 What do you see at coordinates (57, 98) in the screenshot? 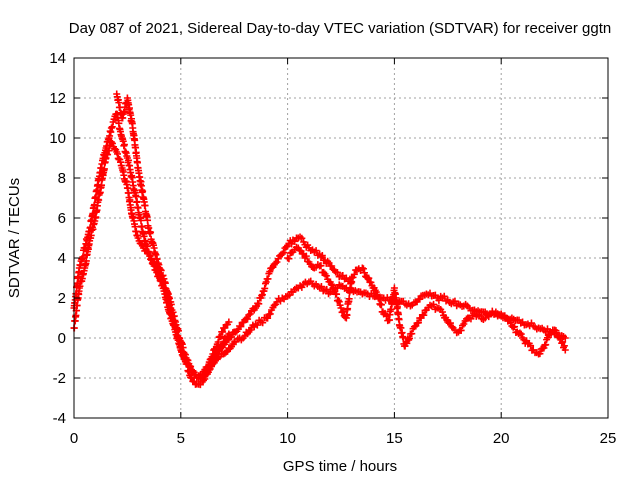
I see `y-tick-label: 12` at bounding box center [57, 98].